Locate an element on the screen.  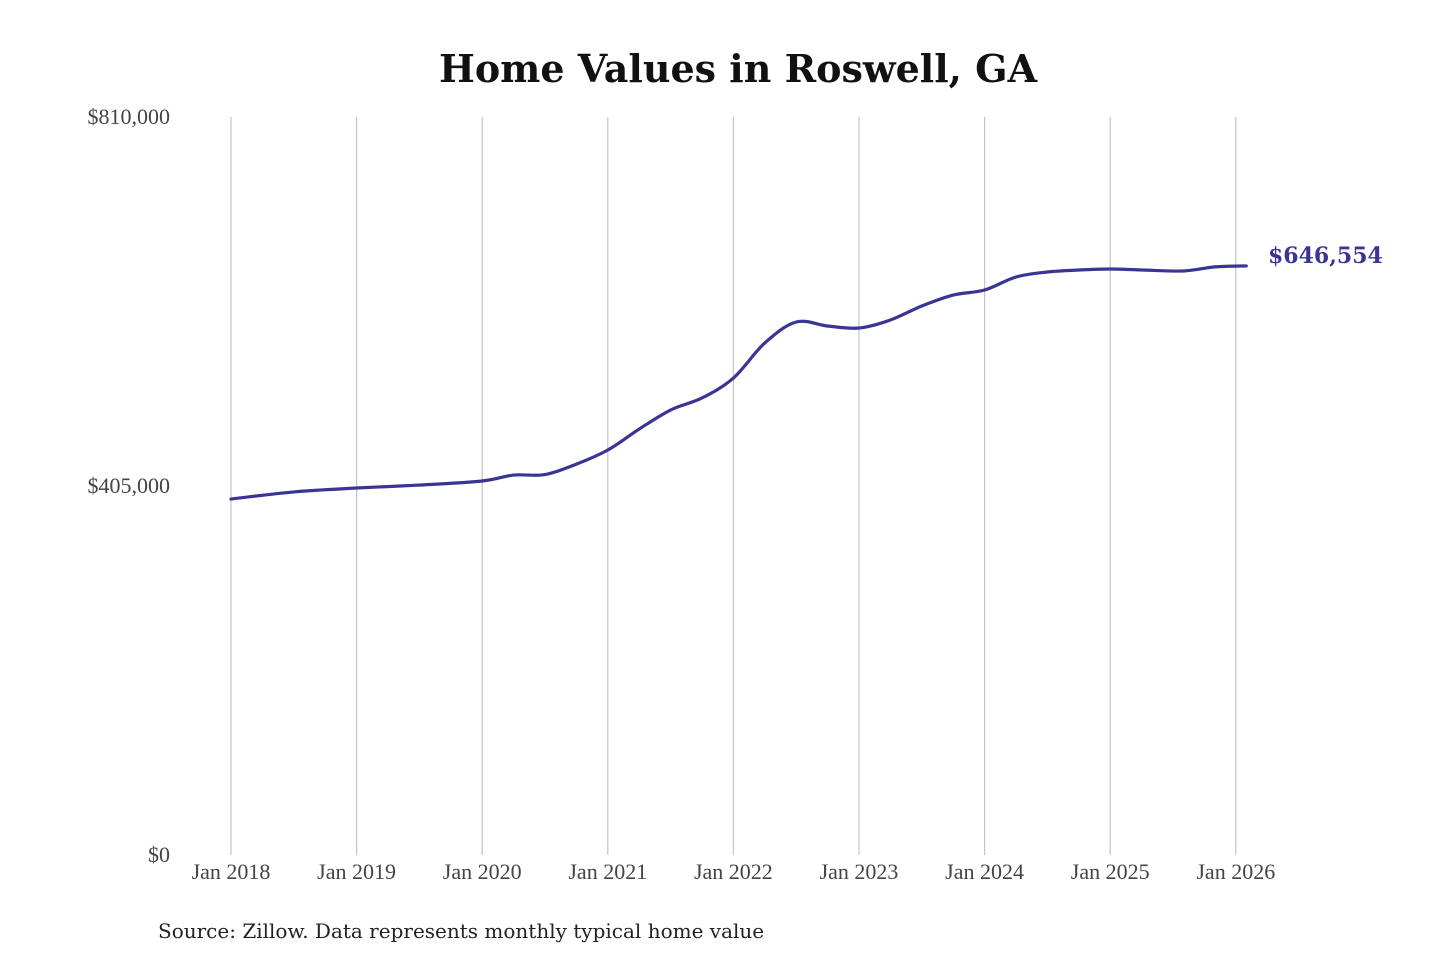
x-tick-label: Jan 2026 is located at coordinates (1235, 871).